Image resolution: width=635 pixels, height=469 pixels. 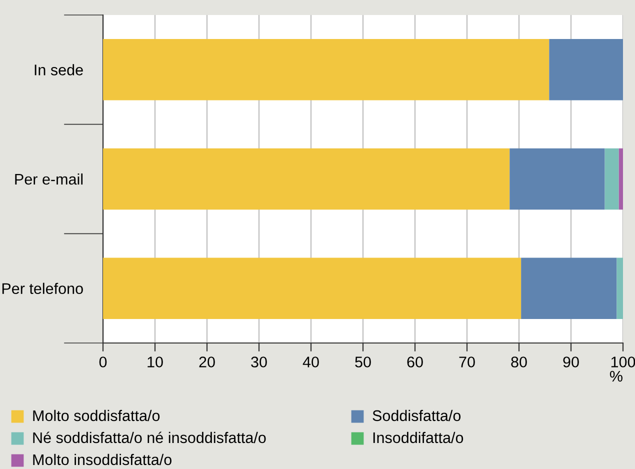 I want to click on x-tick-label: 70, so click(x=467, y=362).